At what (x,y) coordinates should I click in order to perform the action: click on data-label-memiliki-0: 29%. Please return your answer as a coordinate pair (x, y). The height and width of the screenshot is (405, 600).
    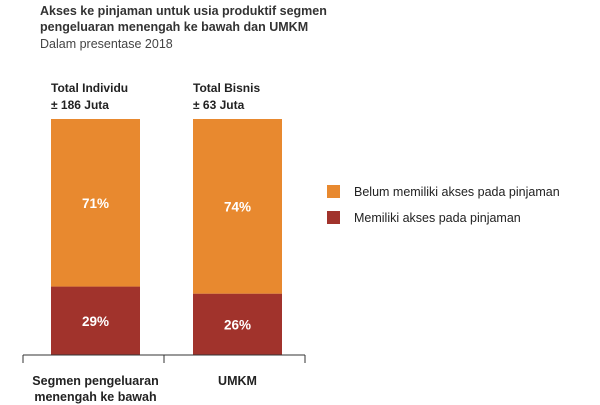
    Looking at the image, I should click on (95, 321).